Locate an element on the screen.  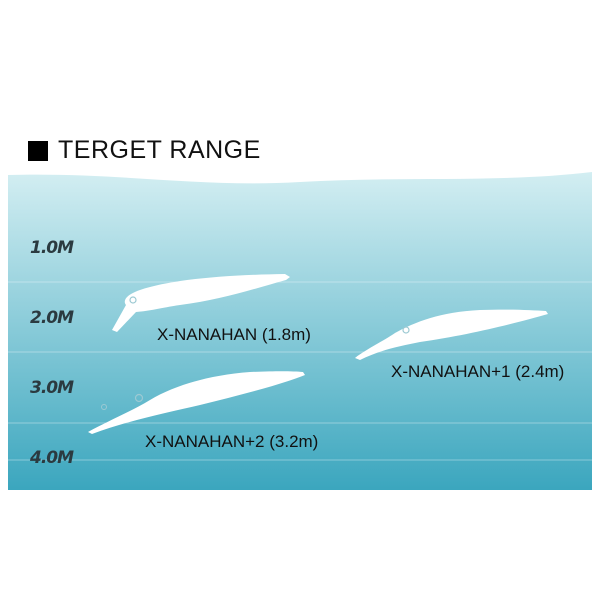
title-text: TERGET RANGE is located at coordinates (159, 150).